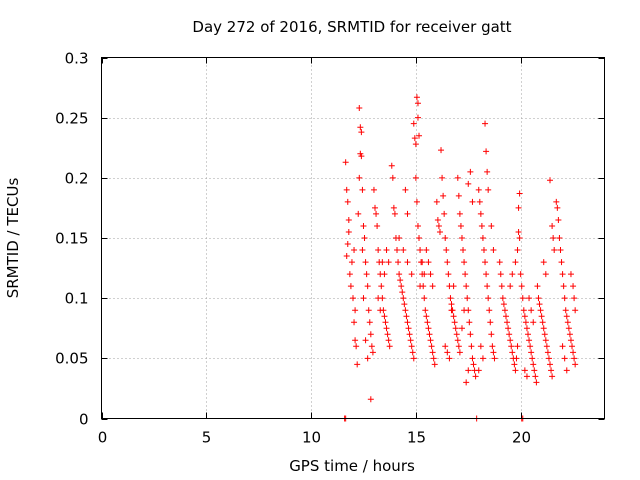  I want to click on y-tick-label: 0, so click(84, 420).